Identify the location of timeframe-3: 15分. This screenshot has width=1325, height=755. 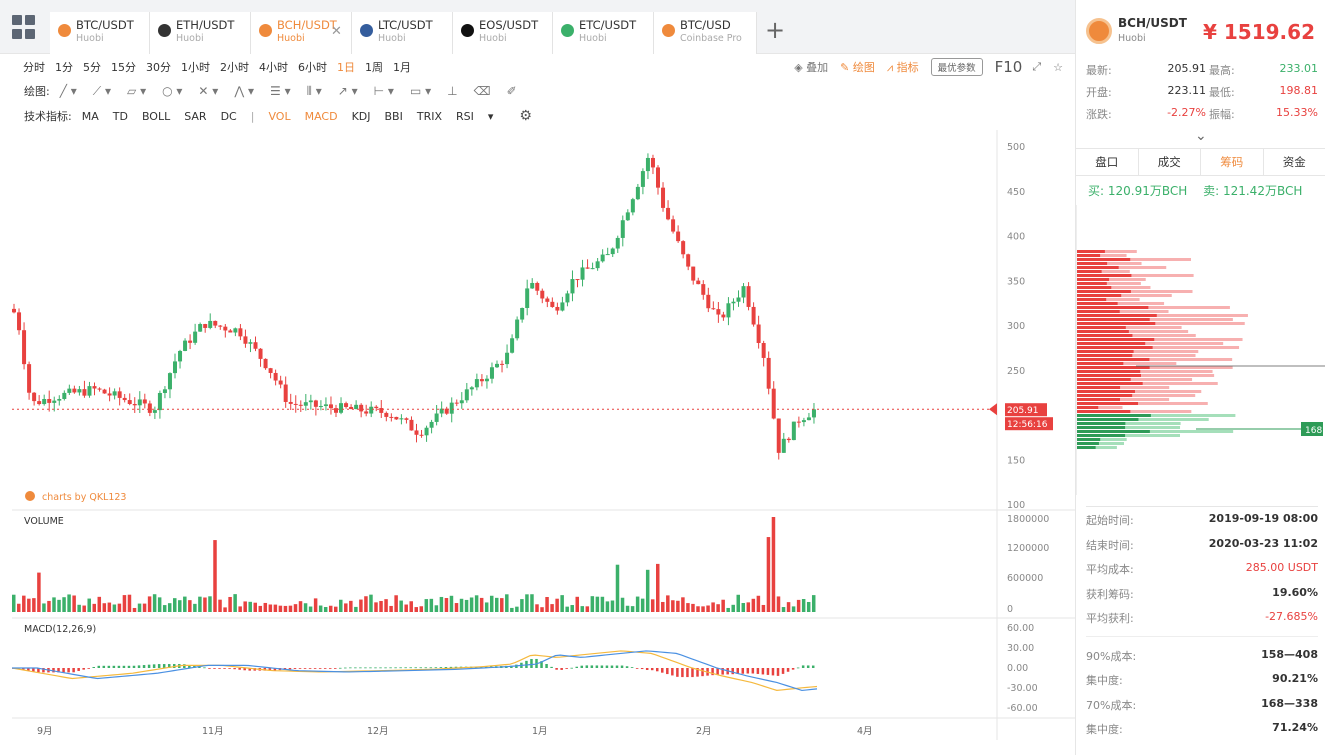
(123, 67).